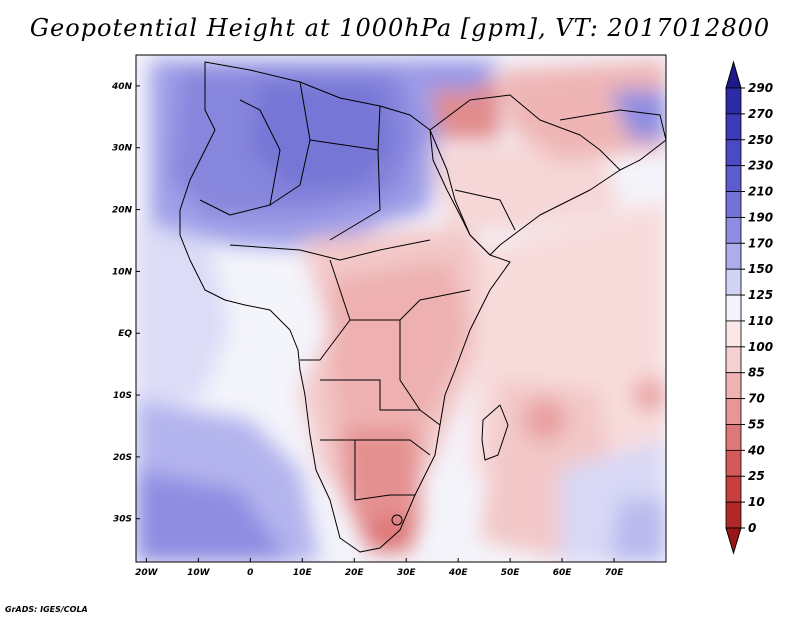 The height and width of the screenshot is (618, 800). What do you see at coordinates (733, 541) in the screenshot?
I see `colorbar-min-triangle` at bounding box center [733, 541].